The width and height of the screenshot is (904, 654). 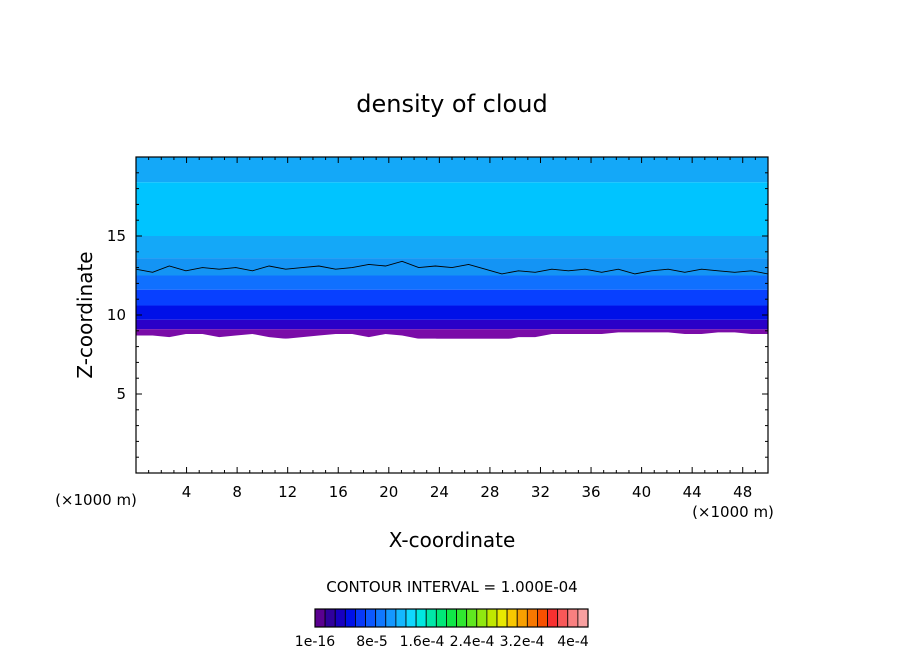 What do you see at coordinates (451, 587) in the screenshot?
I see `contour-interval-text: CONTOUR INTERVAL = 1.000E-04` at bounding box center [451, 587].